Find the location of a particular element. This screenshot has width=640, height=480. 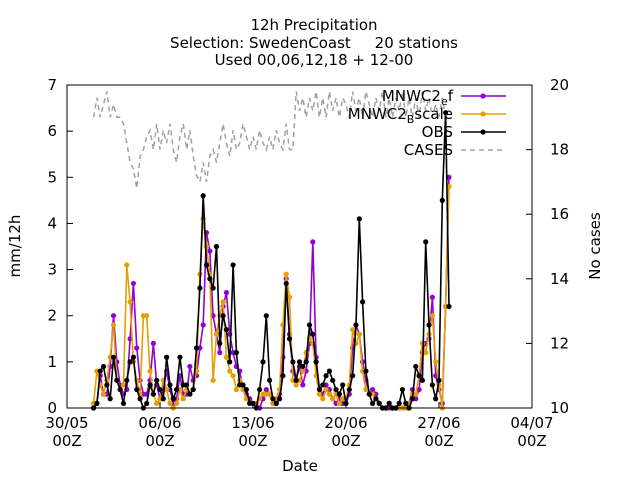

x-tick-label: 20/06 is located at coordinates (345, 423).